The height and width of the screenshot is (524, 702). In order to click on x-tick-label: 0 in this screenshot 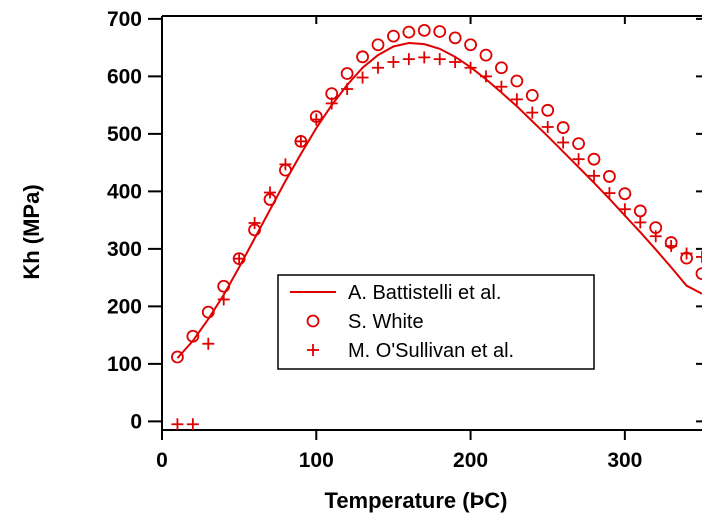, I will do `click(162, 460)`.